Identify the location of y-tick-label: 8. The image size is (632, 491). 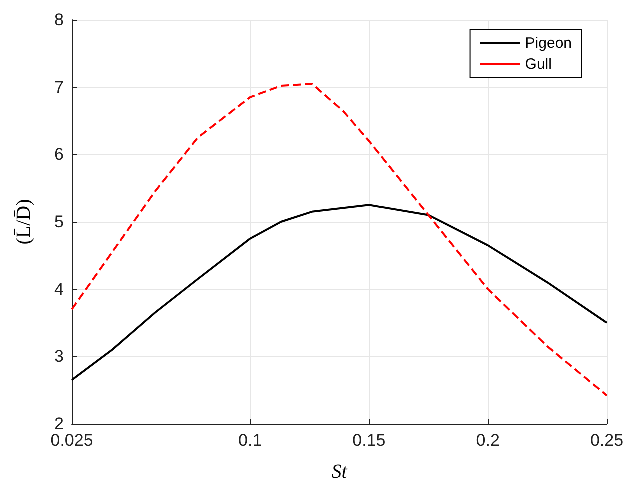
(59, 20).